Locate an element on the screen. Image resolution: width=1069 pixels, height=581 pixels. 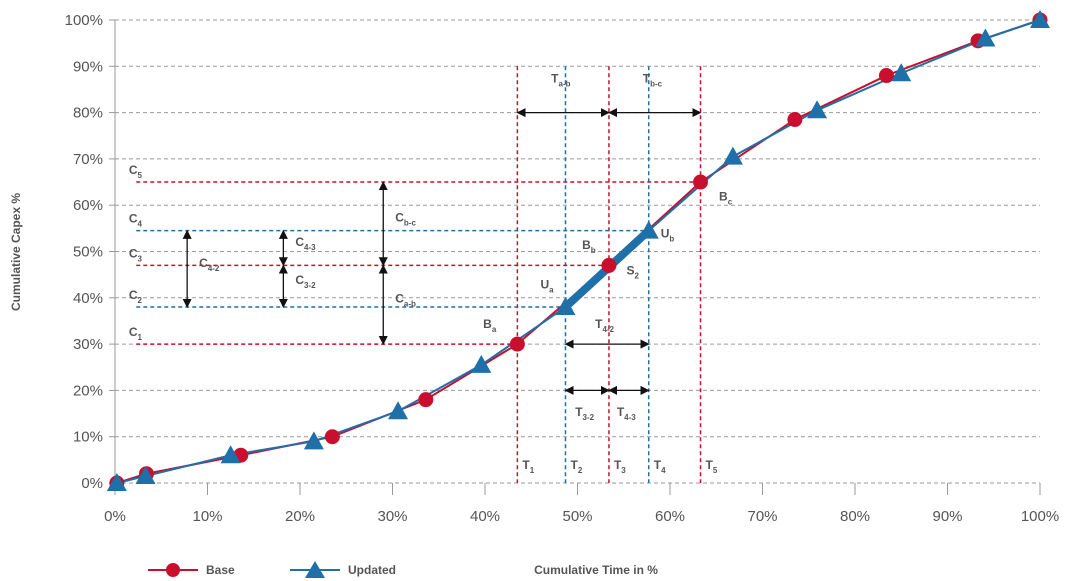
y-tick-label: 100% is located at coordinates (84, 20).